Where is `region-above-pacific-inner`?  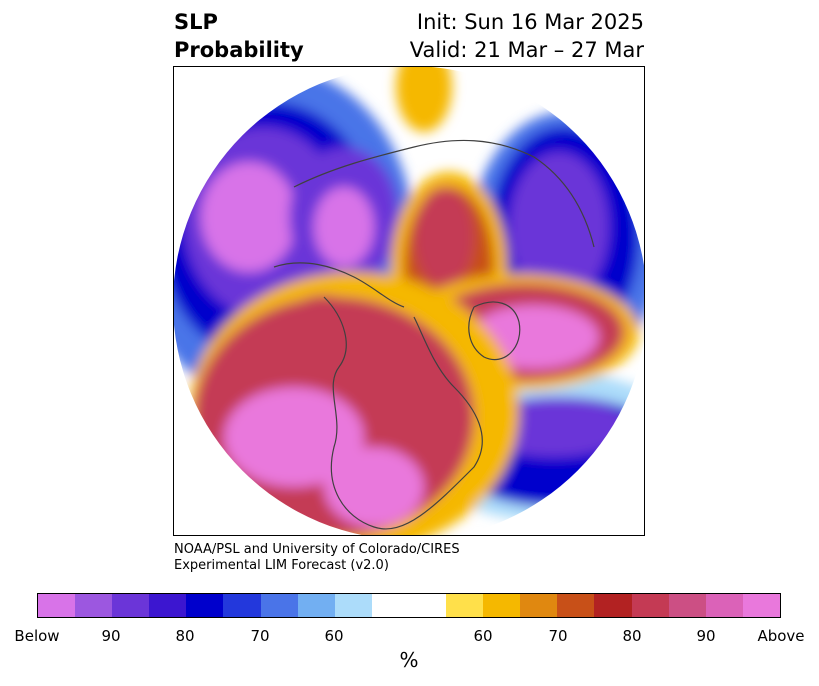
region-above-pacific-inner is located at coordinates (294, 437).